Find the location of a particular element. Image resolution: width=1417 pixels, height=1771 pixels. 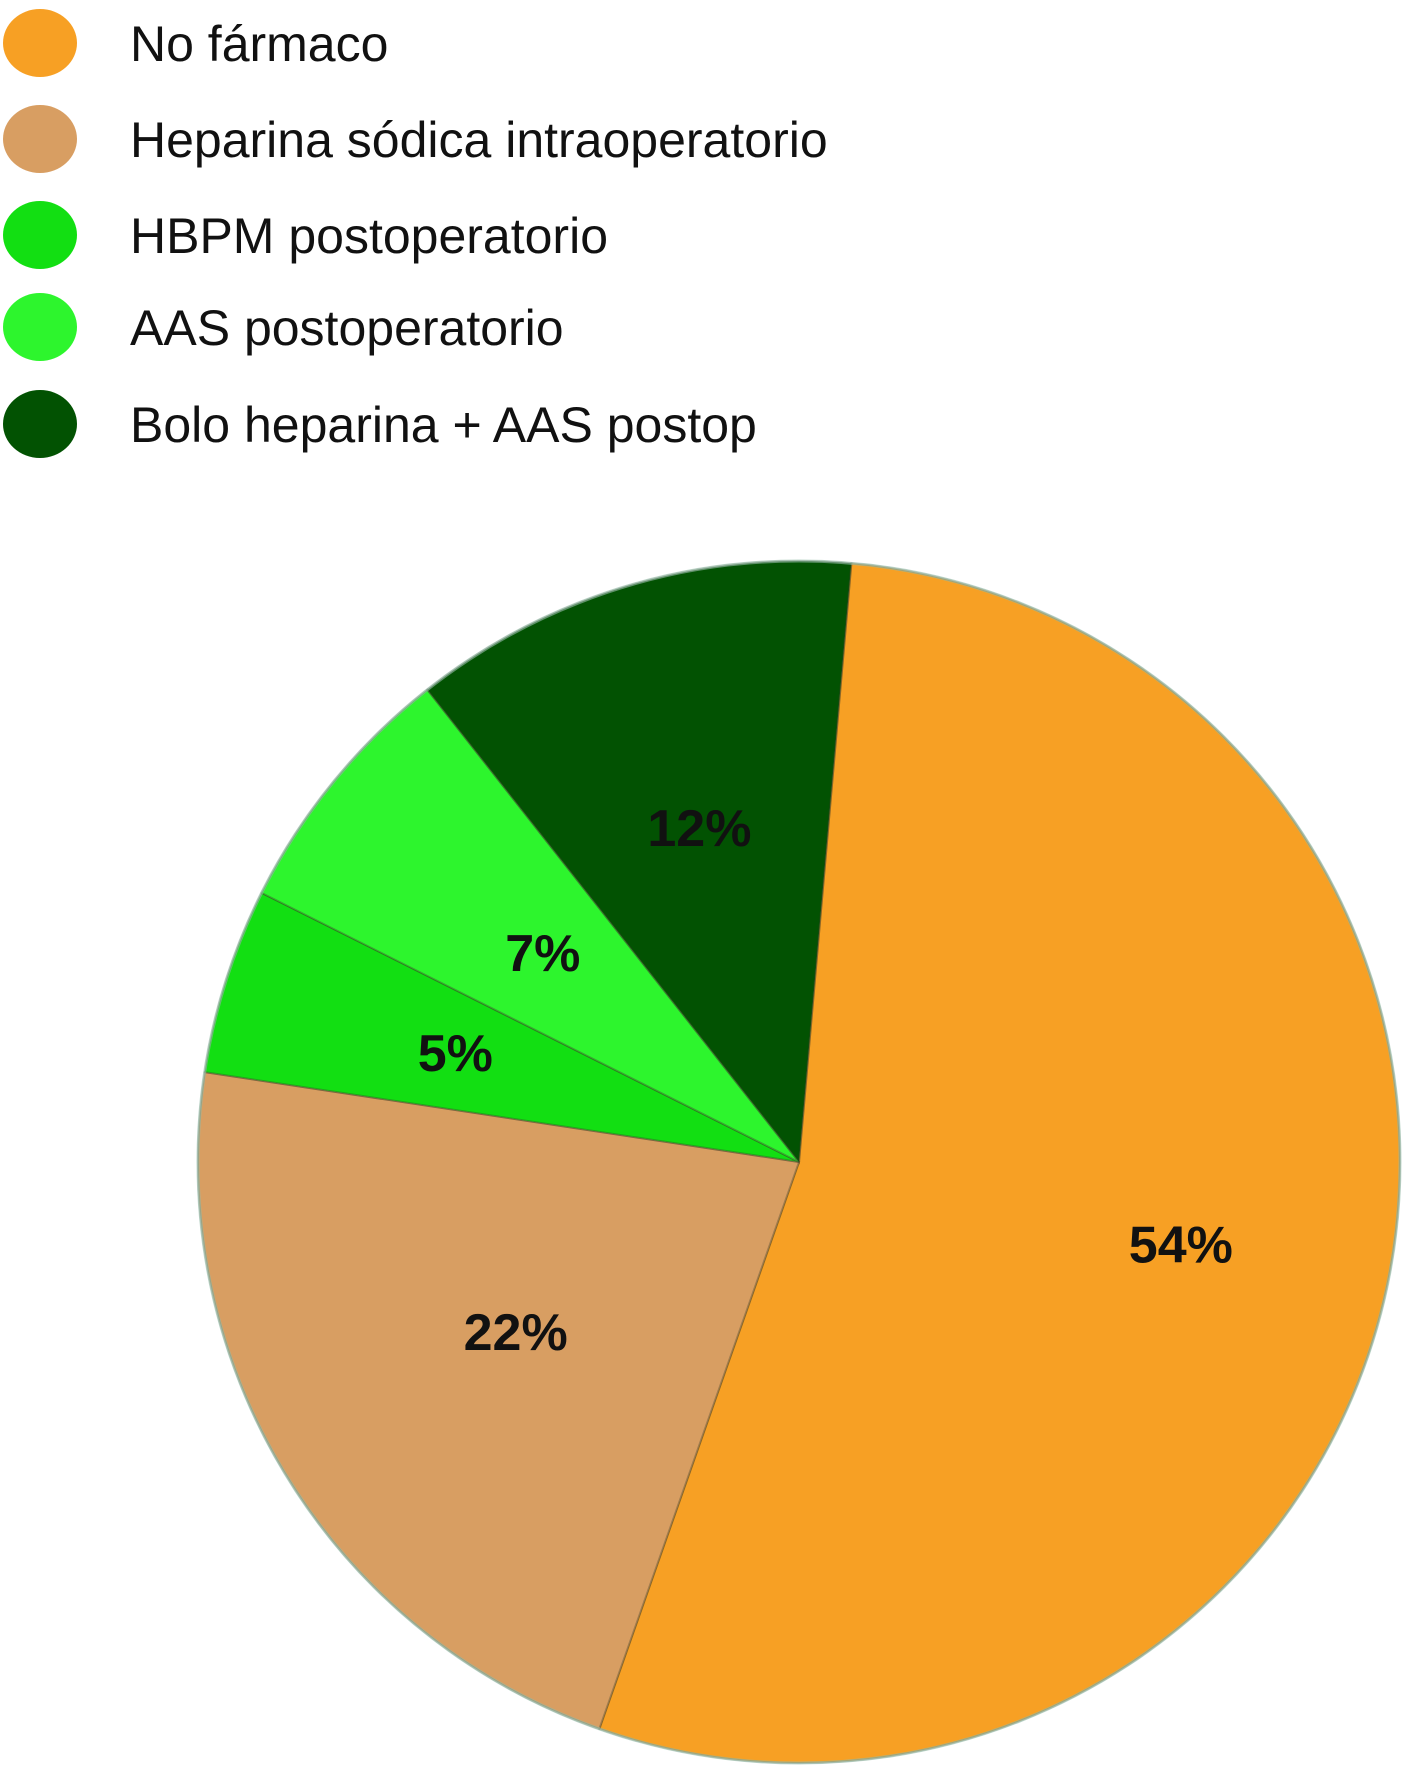

slice-label: 5% is located at coordinates (455, 1054).